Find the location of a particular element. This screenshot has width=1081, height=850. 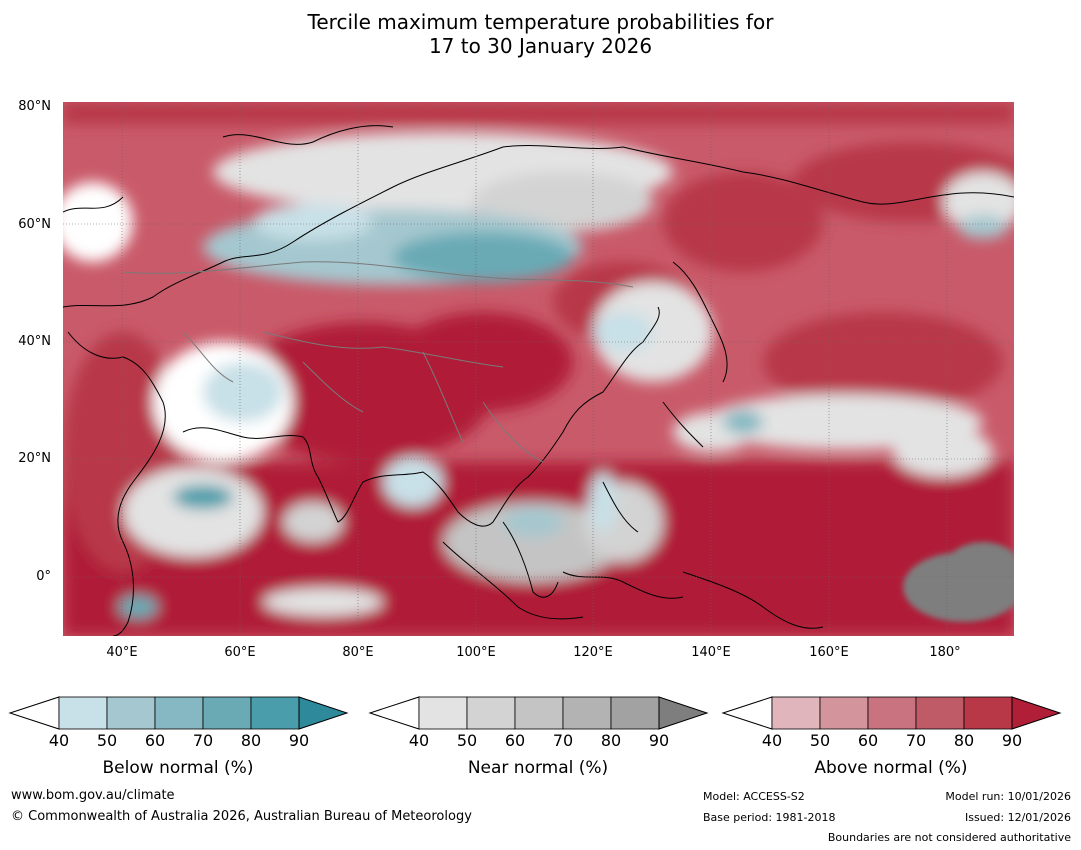

colorbar-near-tick-60: 60 is located at coordinates (515, 740).